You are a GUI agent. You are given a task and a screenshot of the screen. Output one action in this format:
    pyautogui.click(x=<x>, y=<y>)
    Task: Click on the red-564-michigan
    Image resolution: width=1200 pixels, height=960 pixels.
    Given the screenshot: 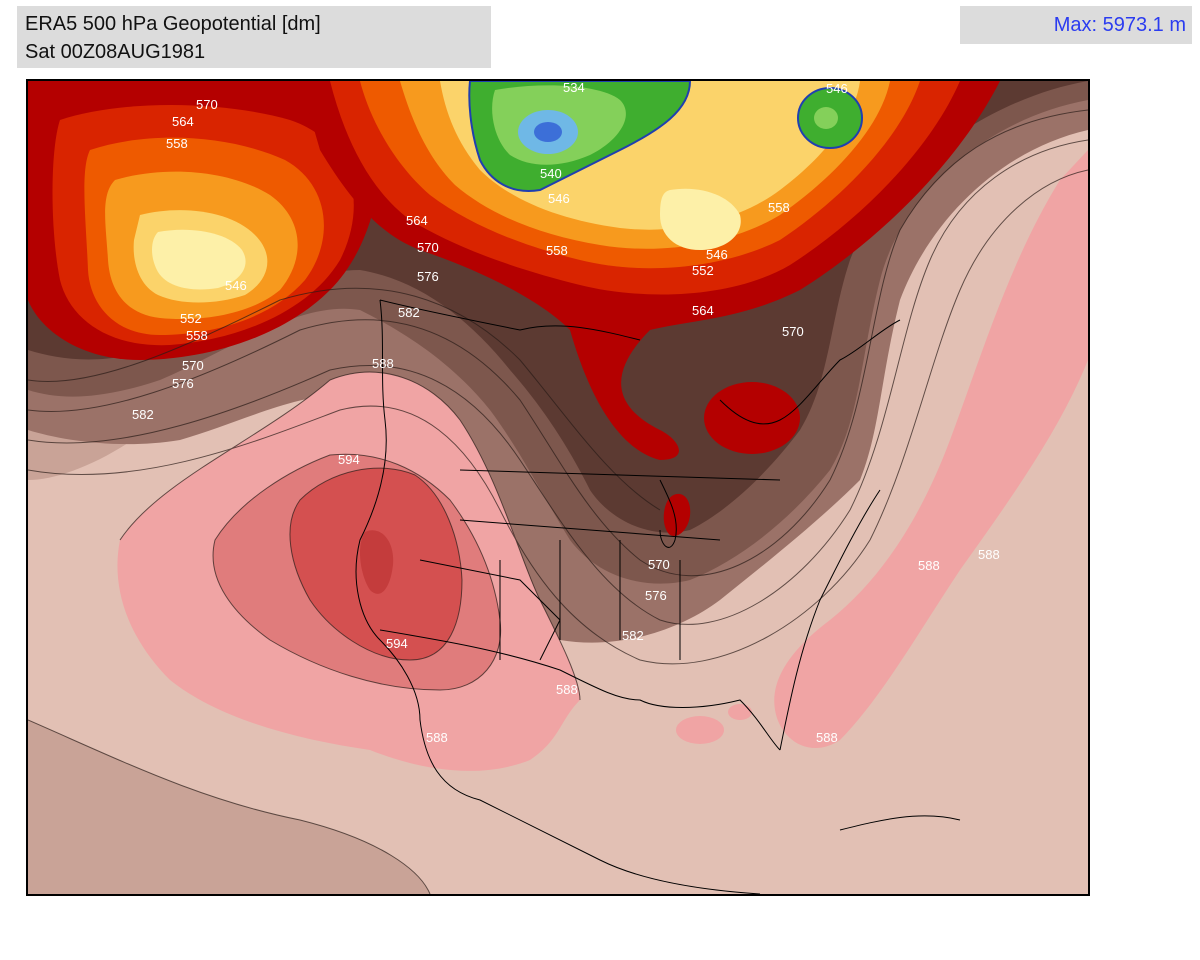 What is the action you would take?
    pyautogui.click(x=677, y=514)
    